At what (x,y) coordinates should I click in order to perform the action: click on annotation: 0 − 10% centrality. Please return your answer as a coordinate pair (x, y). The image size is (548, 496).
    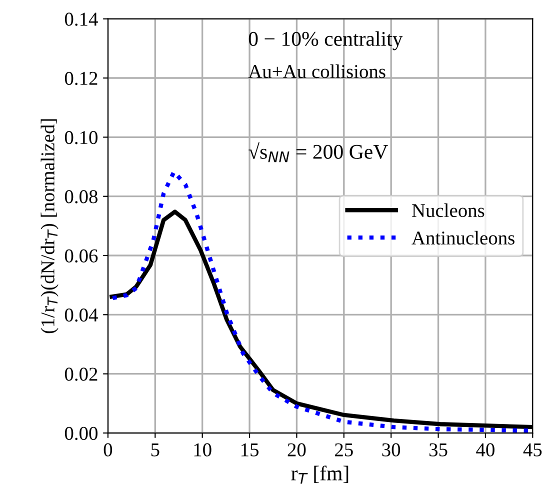
    Looking at the image, I should click on (325, 40).